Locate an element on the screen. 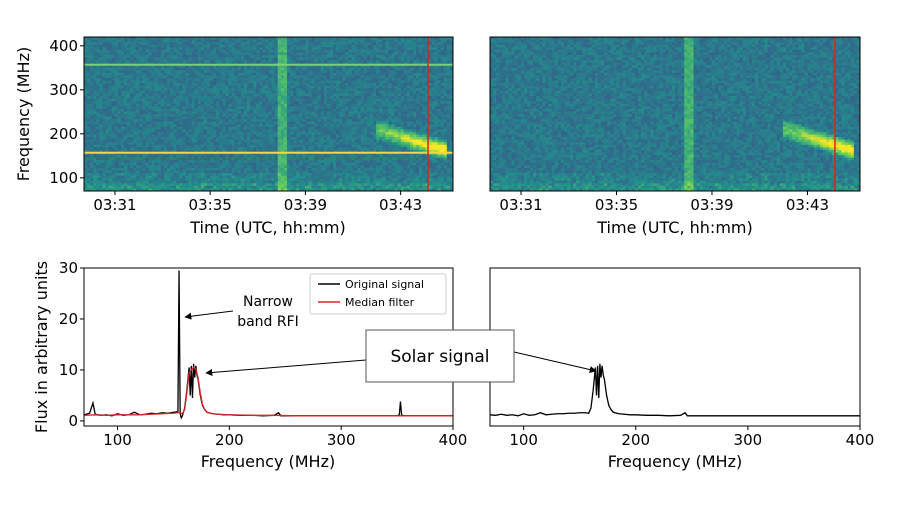 The image size is (897, 505). rfi-annotation-line2: band RFI is located at coordinates (268, 322).